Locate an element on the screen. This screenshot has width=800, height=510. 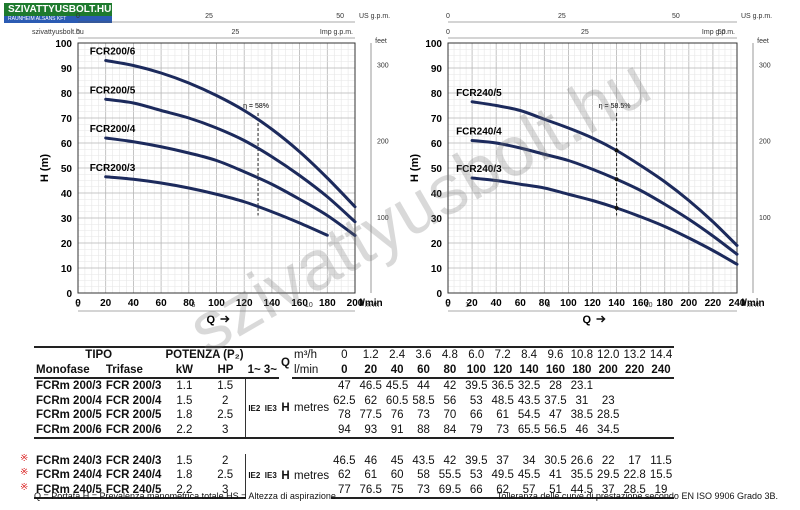
head-value: 30.5 is located at coordinates (555, 460).